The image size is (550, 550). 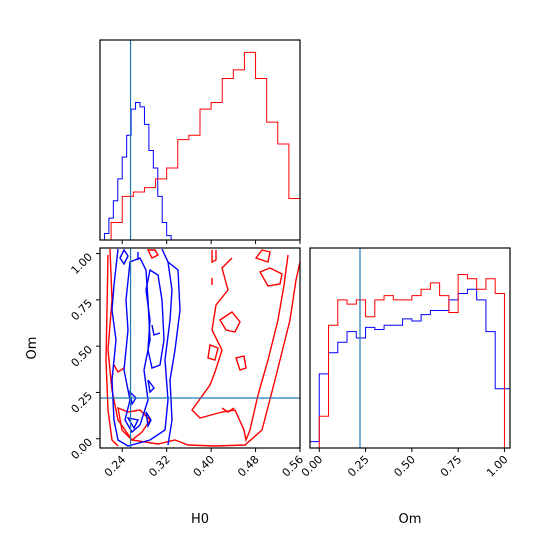 What do you see at coordinates (112, 350) in the screenshot?
I see `red-contour-outer-left` at bounding box center [112, 350].